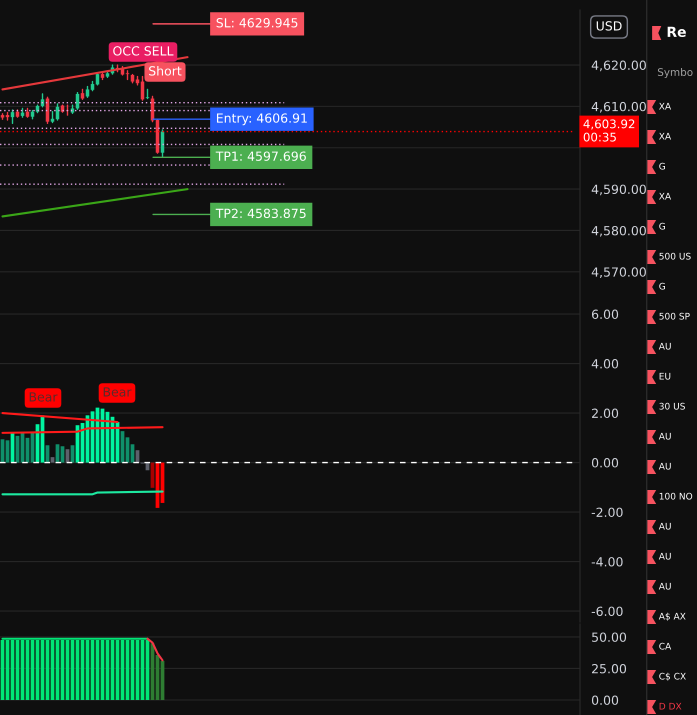  What do you see at coordinates (665, 646) in the screenshot?
I see `text: CA` at bounding box center [665, 646].